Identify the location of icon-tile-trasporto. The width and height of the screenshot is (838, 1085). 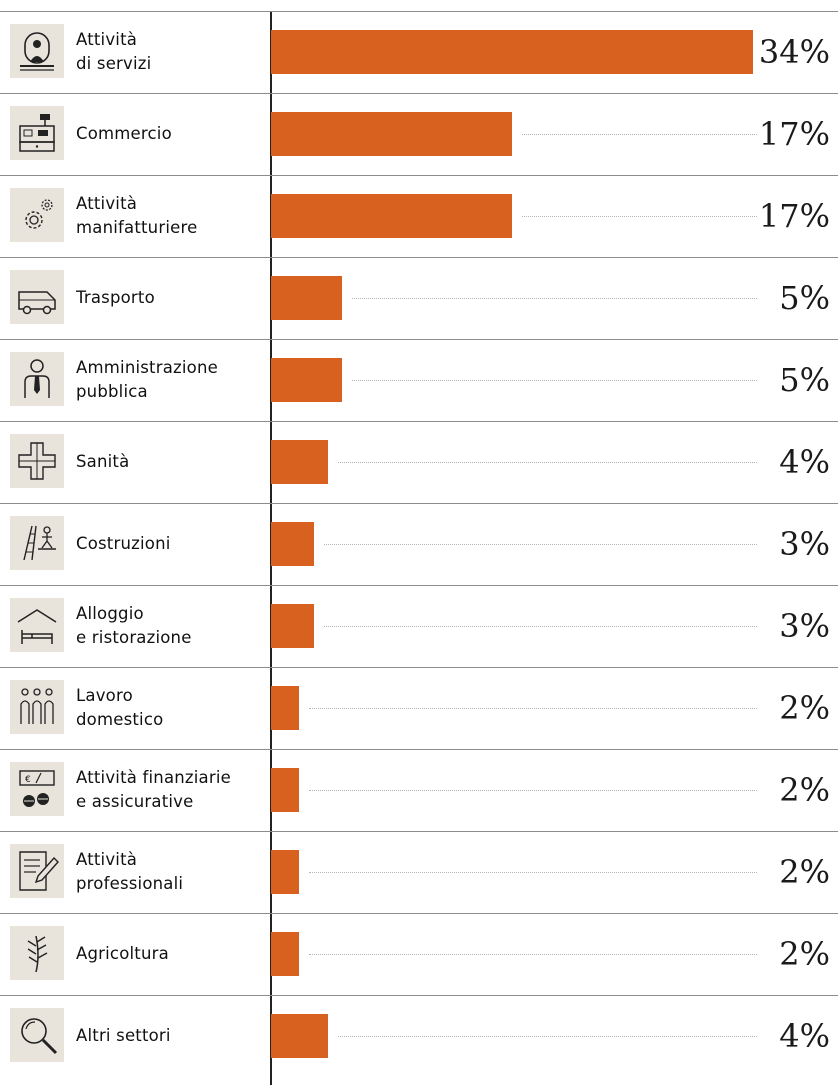
(37, 297).